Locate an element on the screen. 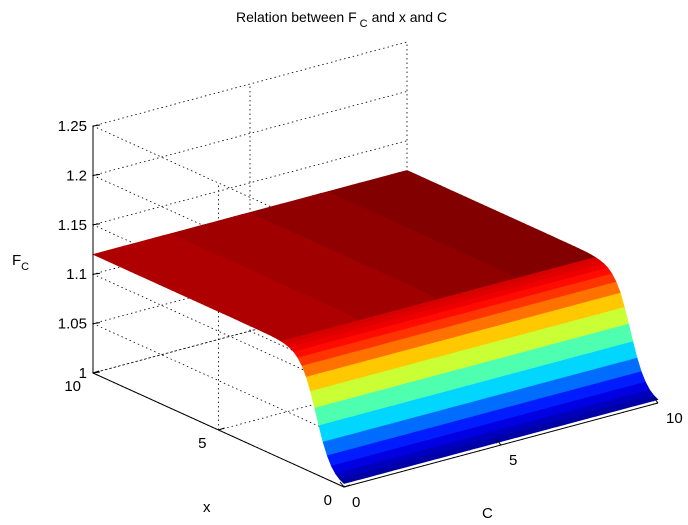 The height and width of the screenshot is (525, 688). x-tick-label: 5 is located at coordinates (513, 460).